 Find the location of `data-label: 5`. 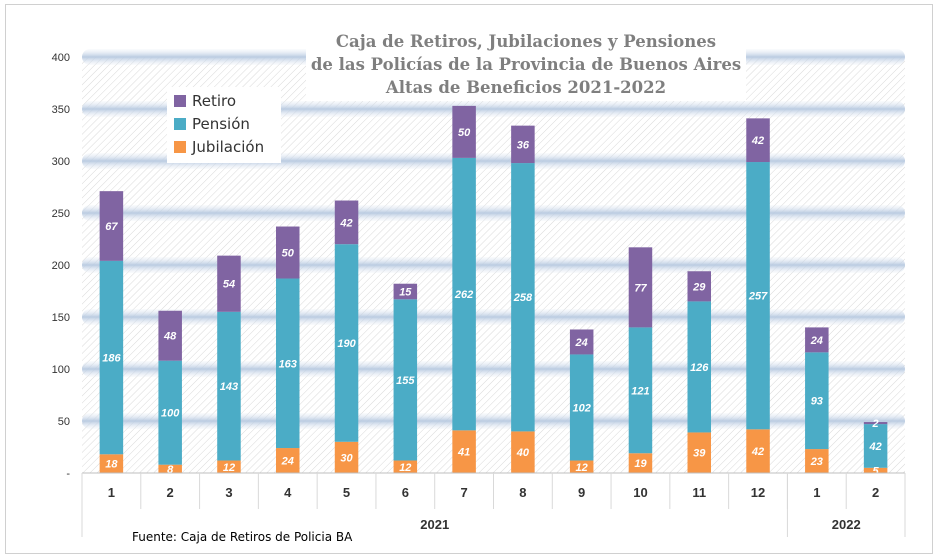

data-label: 5 is located at coordinates (876, 471).